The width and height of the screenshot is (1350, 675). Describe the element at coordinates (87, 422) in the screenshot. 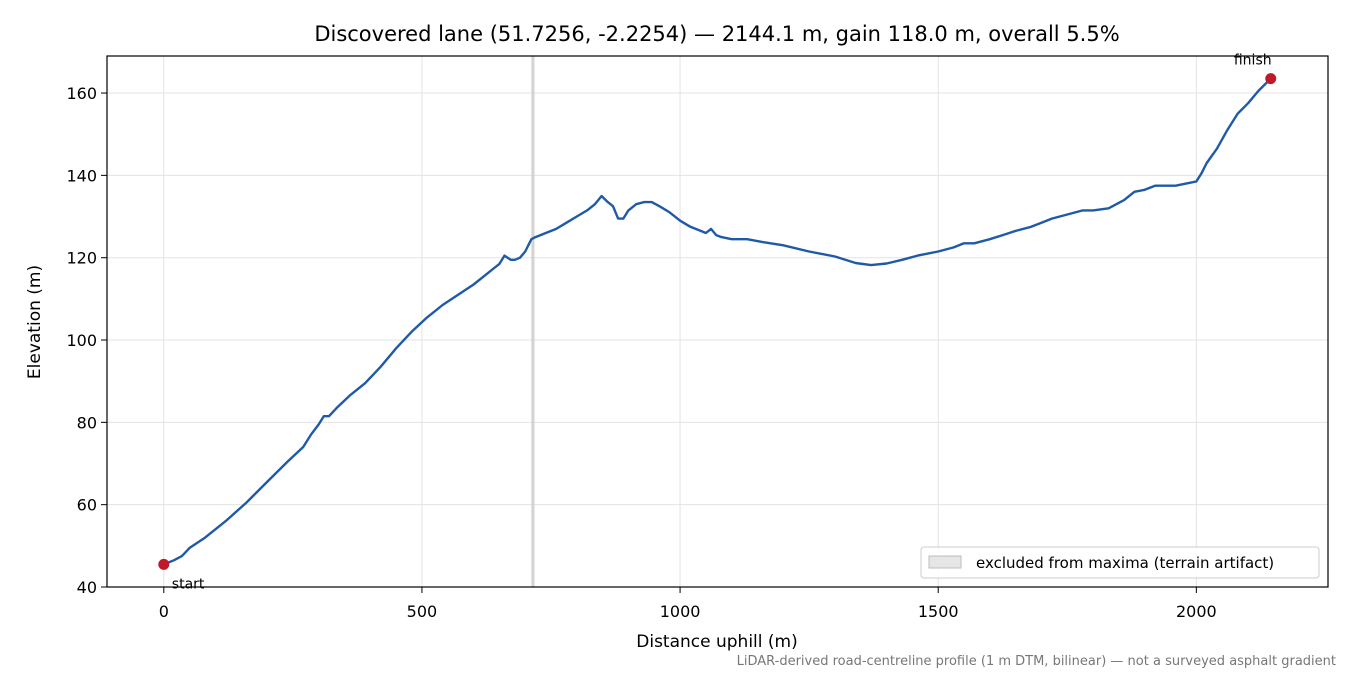

I see `y-tick-label: 80` at that location.